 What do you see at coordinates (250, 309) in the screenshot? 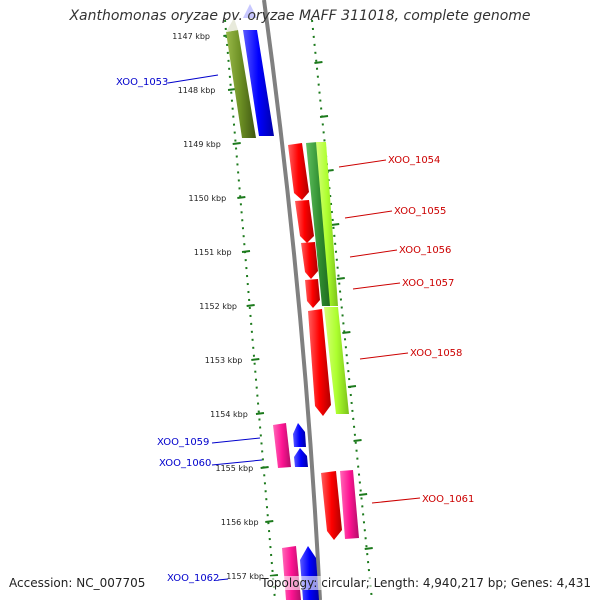
I see `outer-guide-left` at bounding box center [250, 309].